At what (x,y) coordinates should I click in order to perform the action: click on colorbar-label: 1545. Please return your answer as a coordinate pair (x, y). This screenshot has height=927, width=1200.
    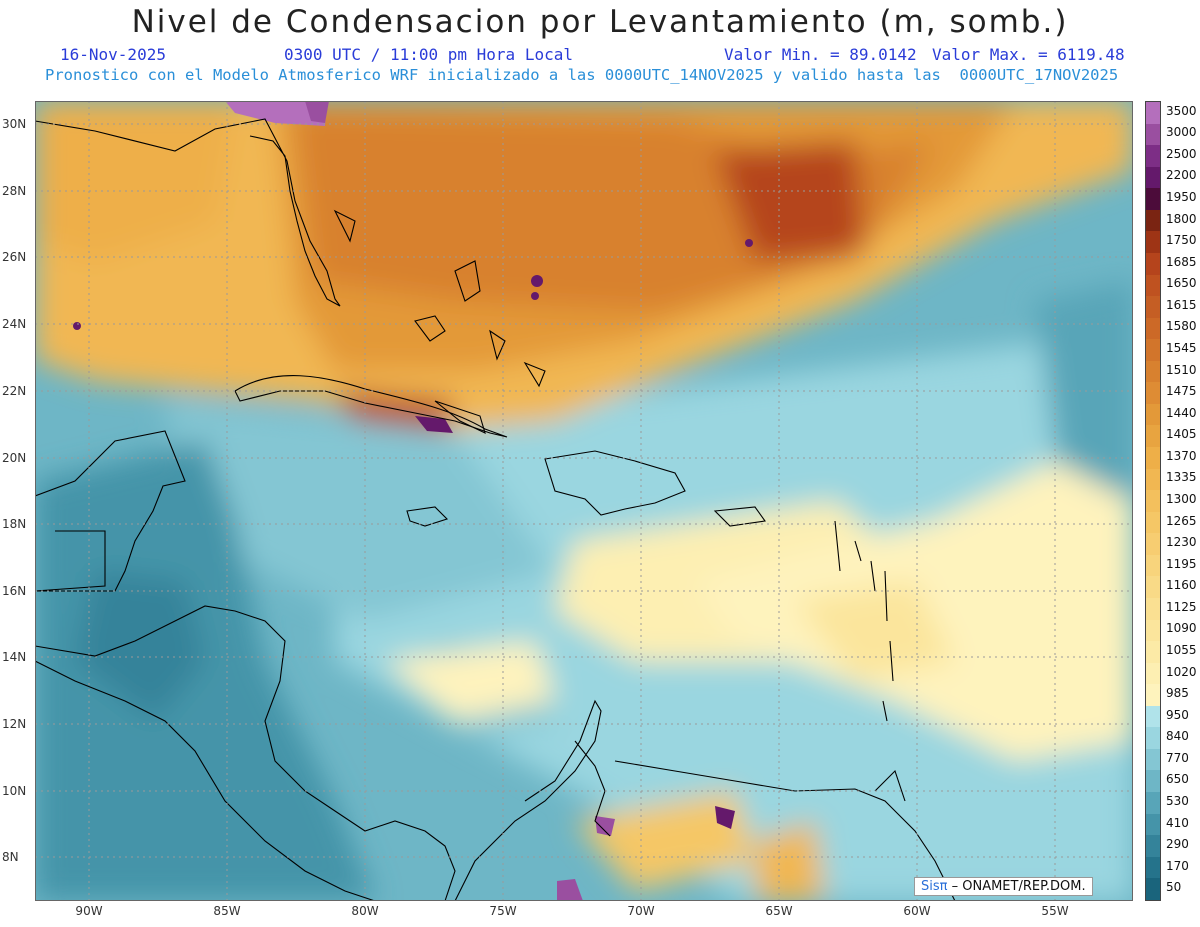
    Looking at the image, I should click on (1181, 348).